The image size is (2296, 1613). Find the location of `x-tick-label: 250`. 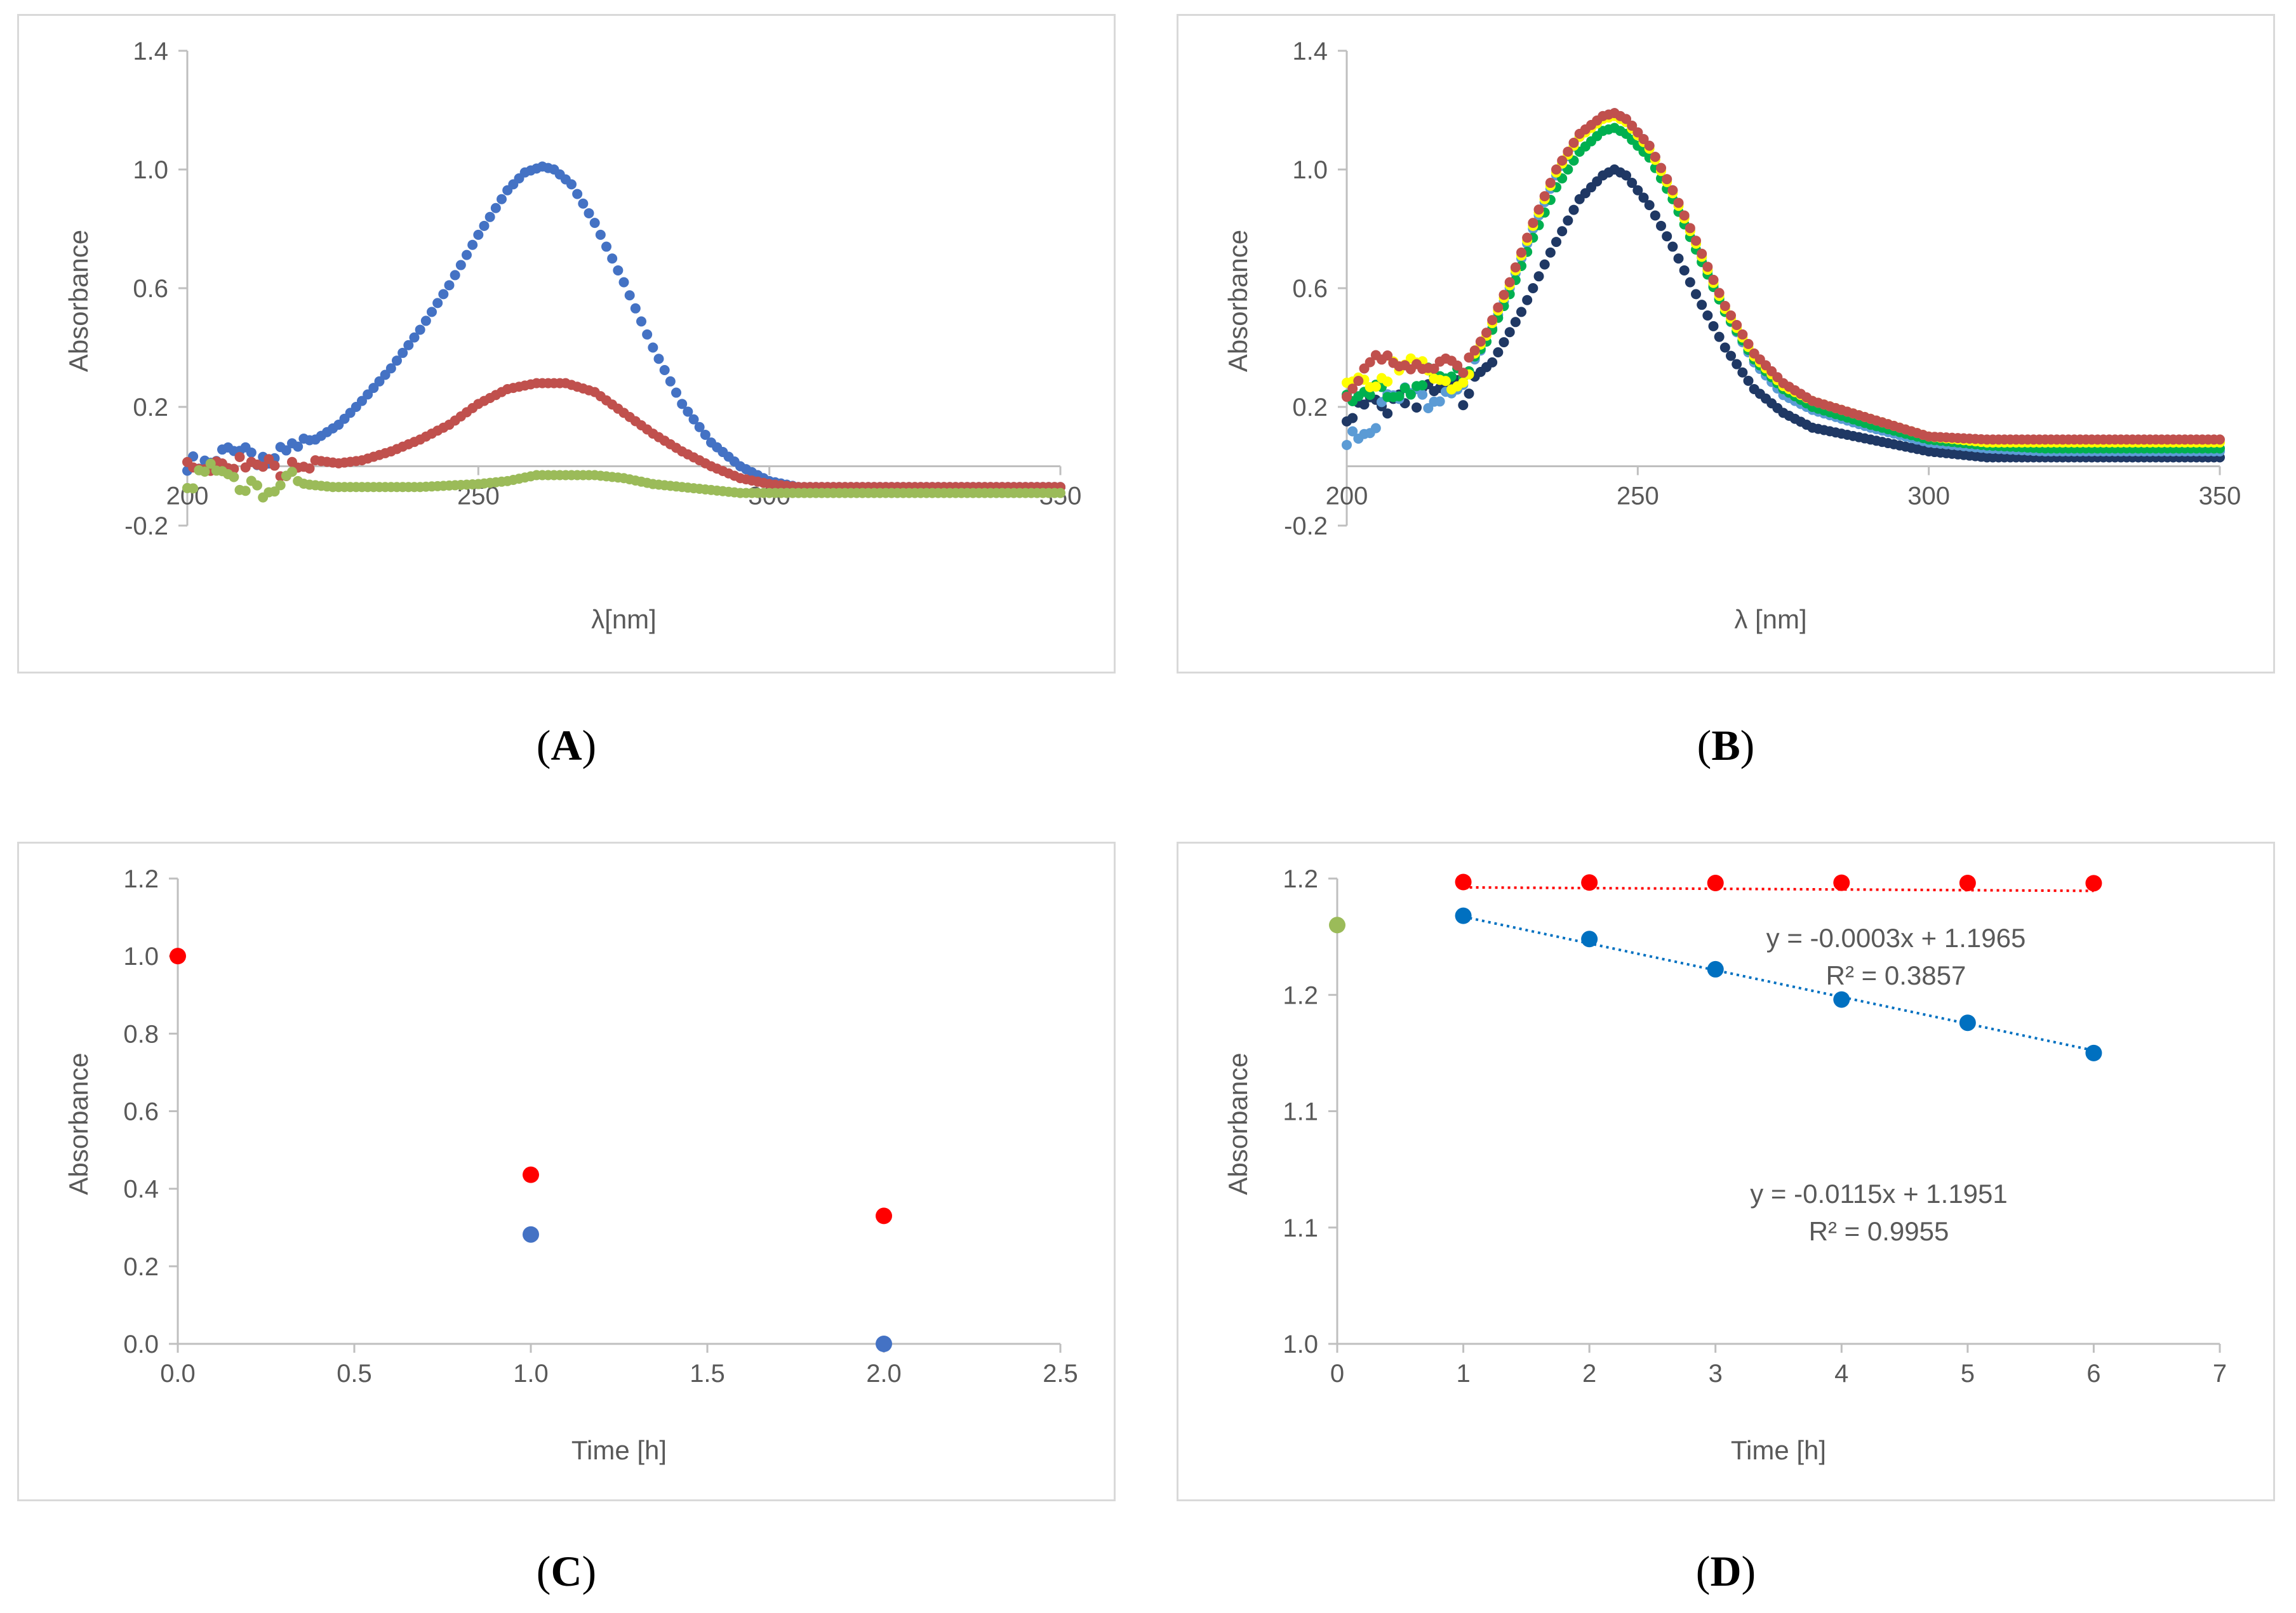

x-tick-label: 250 is located at coordinates (1638, 496).